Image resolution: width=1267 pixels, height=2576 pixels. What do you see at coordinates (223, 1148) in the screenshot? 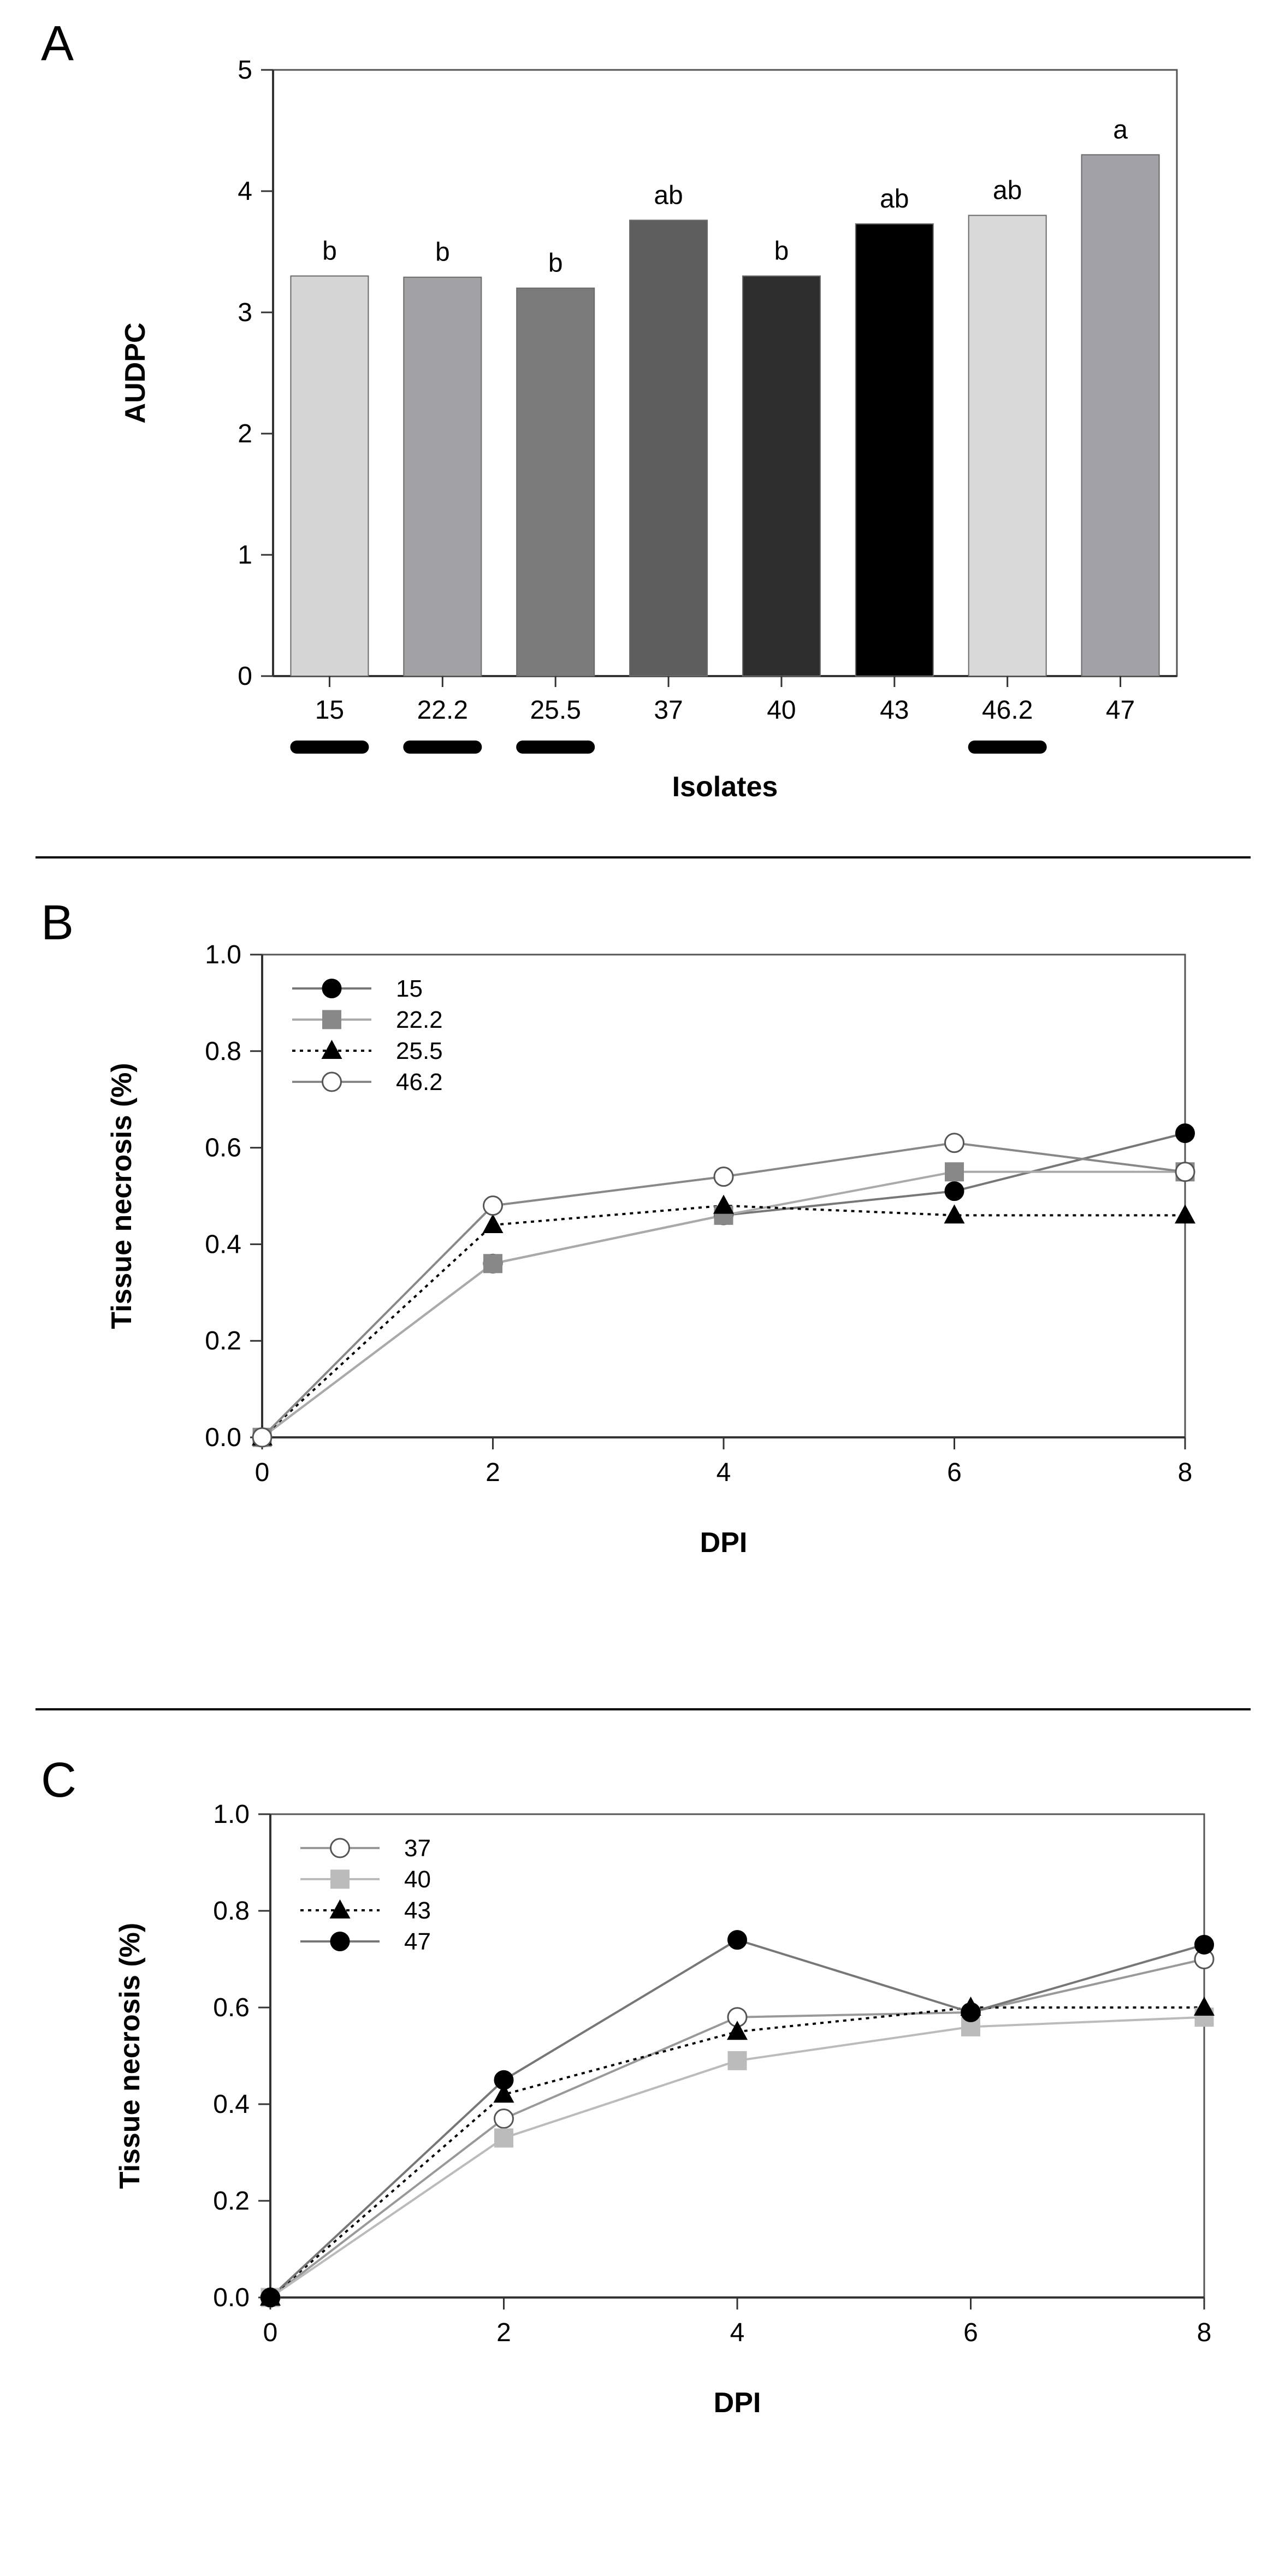
I see `panel-b-y-tick-label: 0.6` at bounding box center [223, 1148].